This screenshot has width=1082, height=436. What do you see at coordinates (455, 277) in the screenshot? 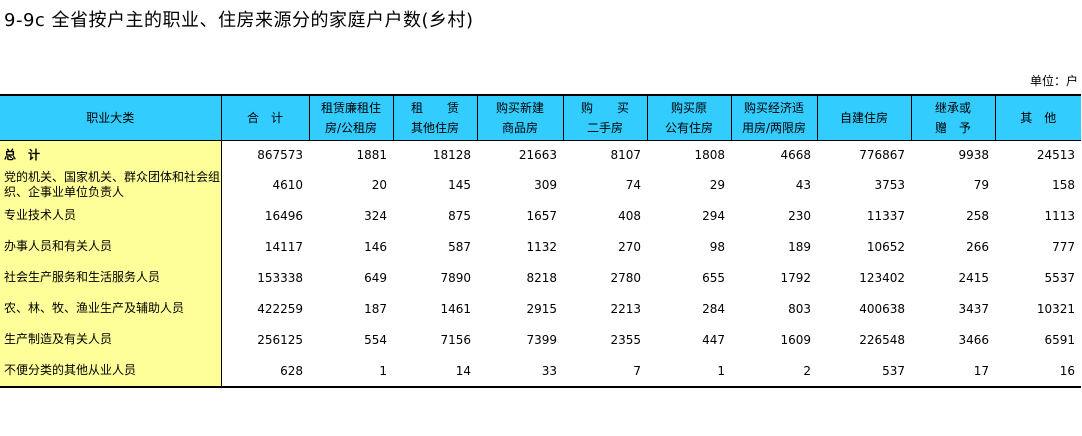
I see `table-cell: 7890` at bounding box center [455, 277].